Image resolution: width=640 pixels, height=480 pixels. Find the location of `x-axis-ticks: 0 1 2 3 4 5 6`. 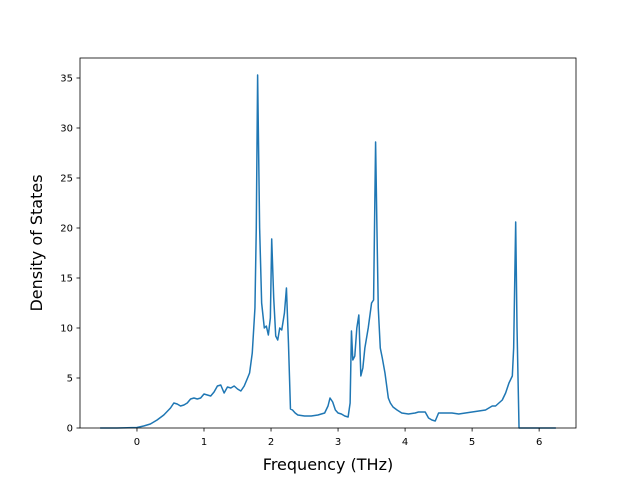

x-axis-ticks: 0 1 2 3 4 5 6 is located at coordinates (338, 438).